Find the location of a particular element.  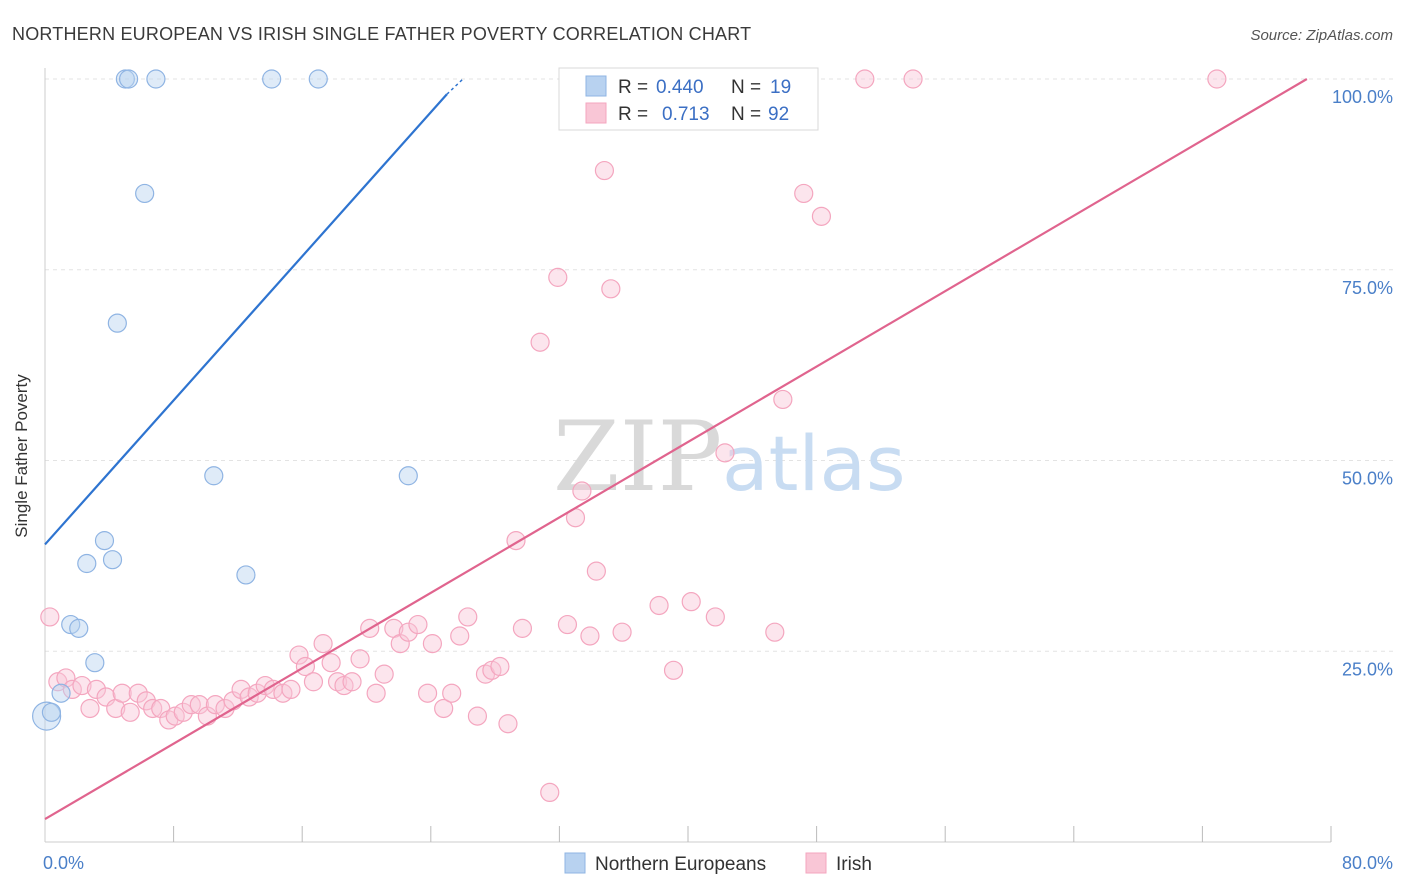

legend-n-value-1: 19 is located at coordinates (780, 87).